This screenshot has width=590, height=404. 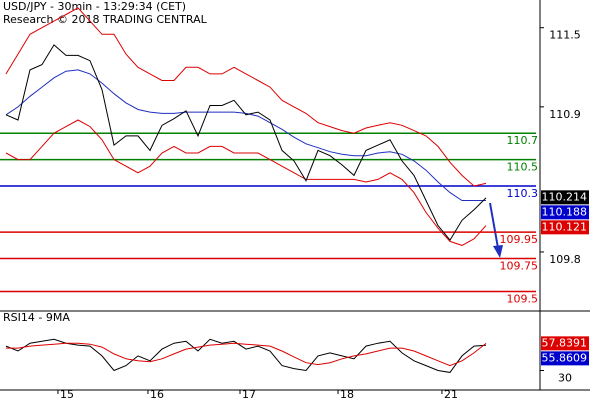 I want to click on chart-subtitle: Research © 2018 TRADING CENTRAL, so click(x=105, y=19).